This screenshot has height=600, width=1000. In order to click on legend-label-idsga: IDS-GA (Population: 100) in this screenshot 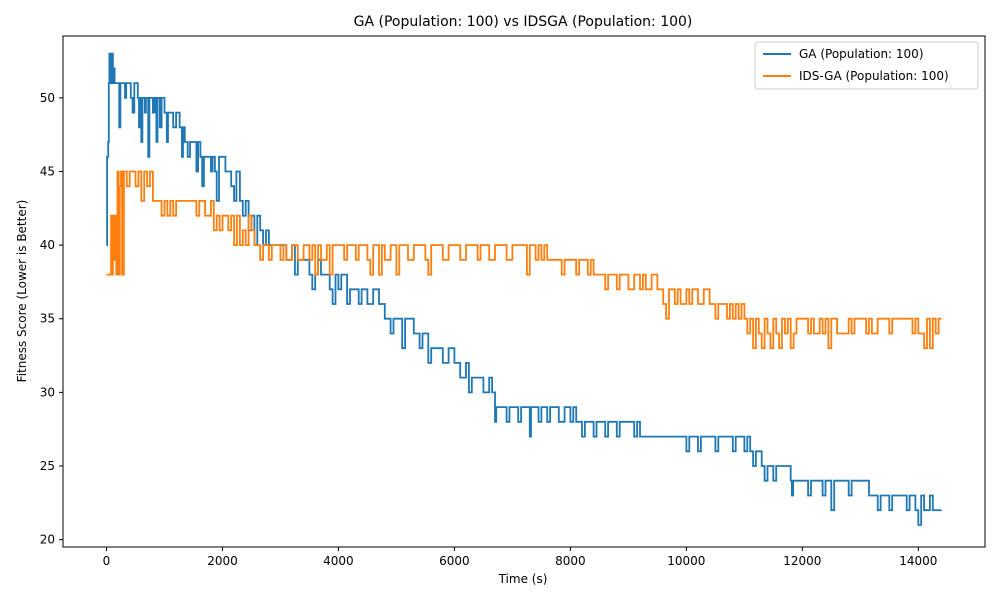, I will do `click(874, 76)`.